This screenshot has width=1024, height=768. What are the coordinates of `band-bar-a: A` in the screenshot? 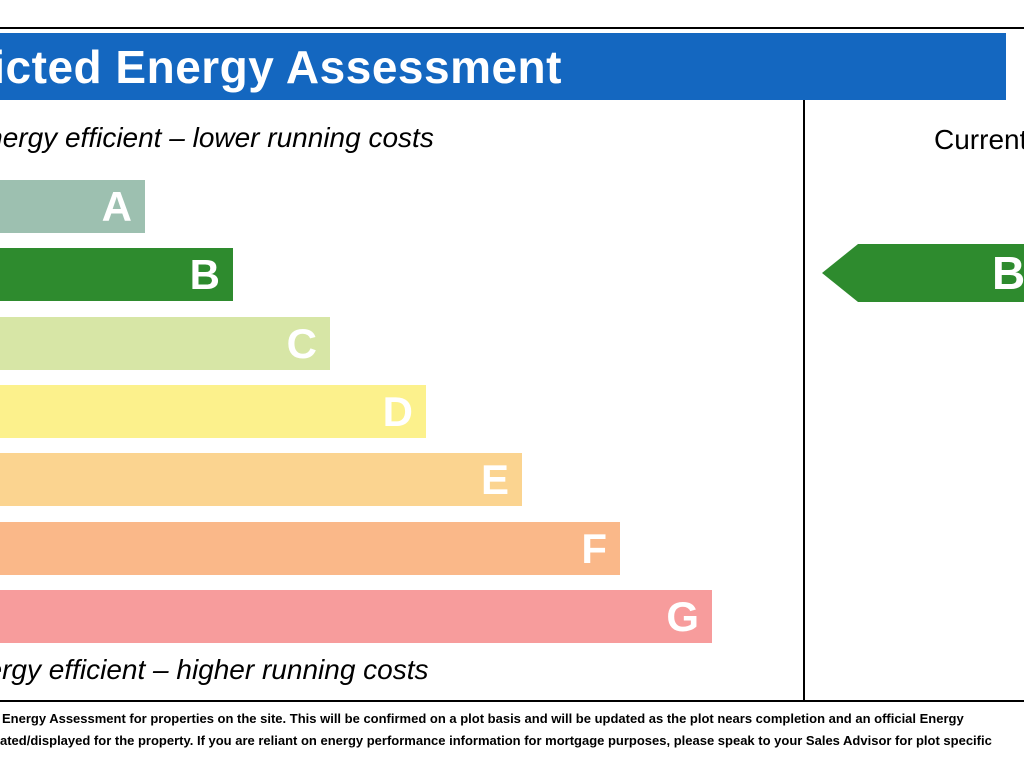 It's located at (72, 206).